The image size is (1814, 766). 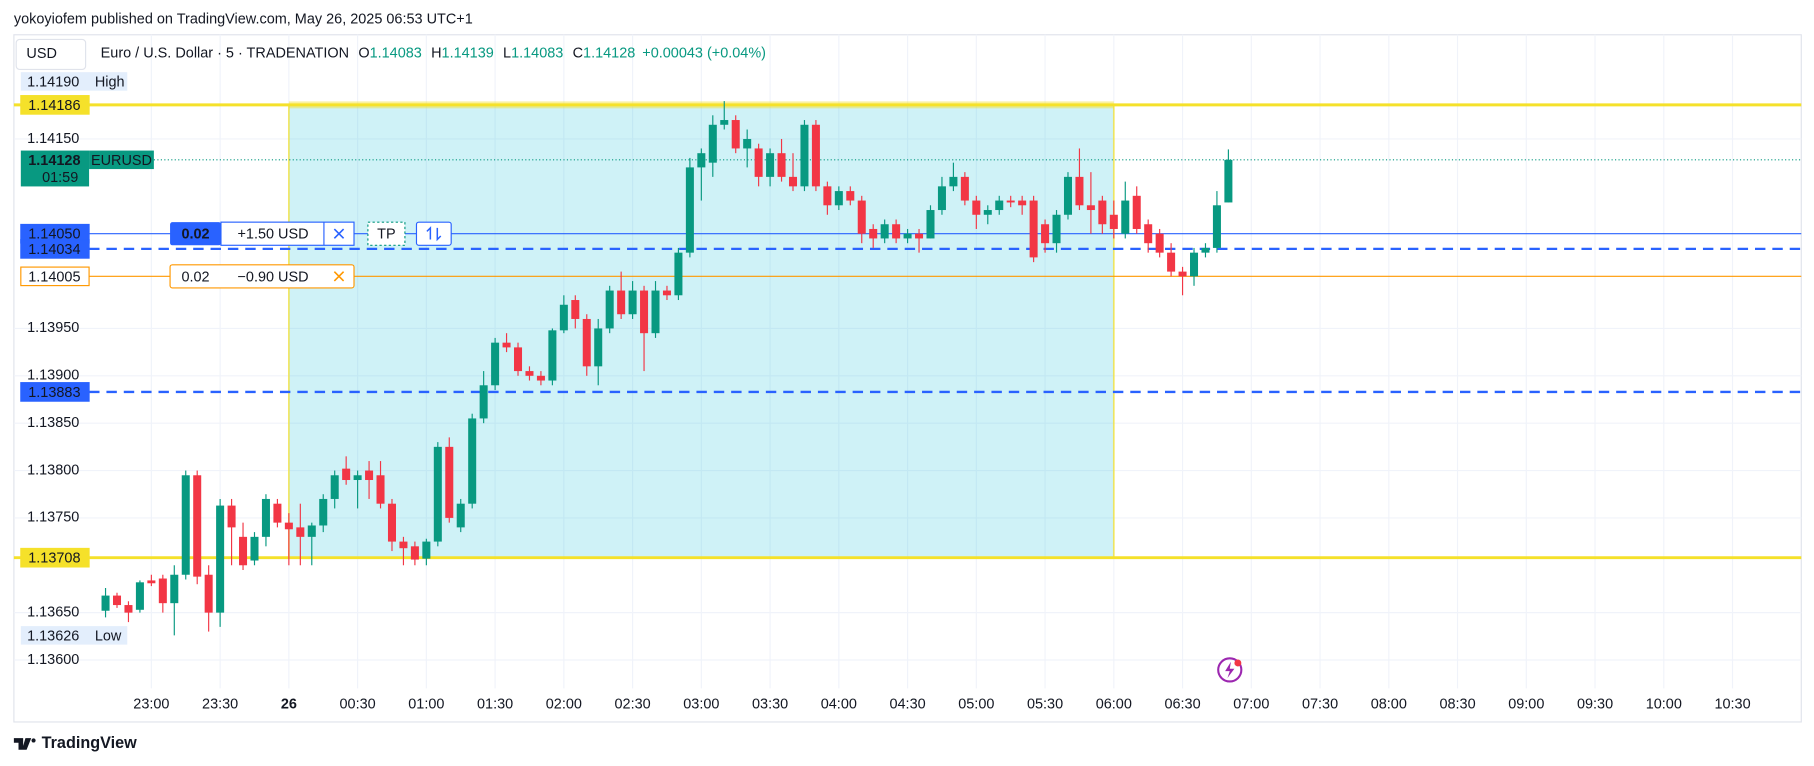 What do you see at coordinates (287, 233) in the screenshot?
I see `order-pnl-box` at bounding box center [287, 233].